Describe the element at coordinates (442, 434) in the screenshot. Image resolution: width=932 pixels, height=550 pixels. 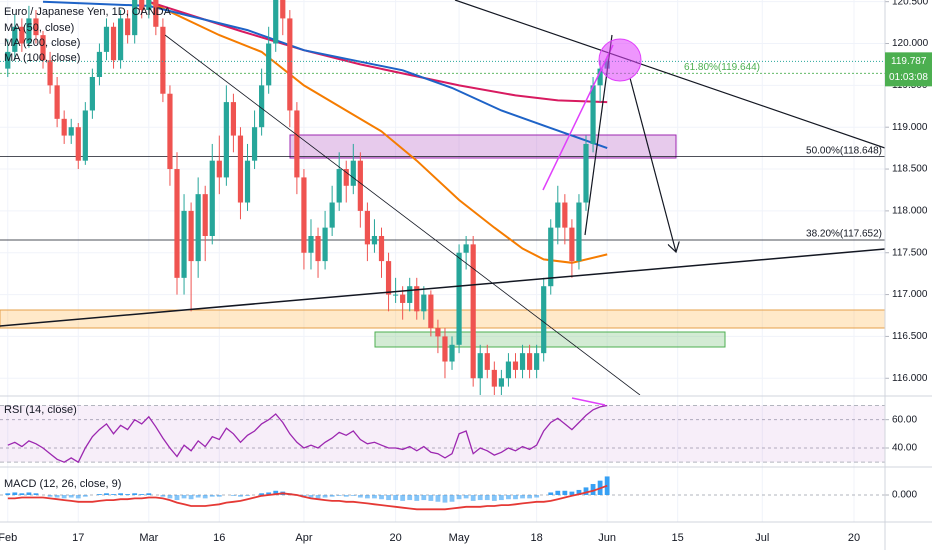
I see `rsi-band` at that location.